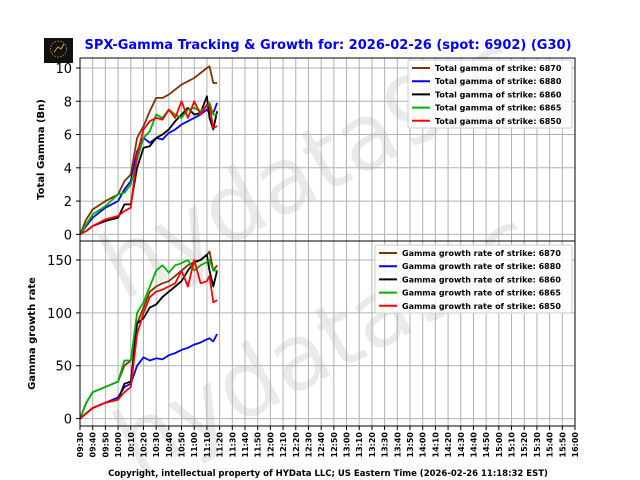  Describe the element at coordinates (347, 445) in the screenshot. I see `x-tick-label: 13:00` at that location.